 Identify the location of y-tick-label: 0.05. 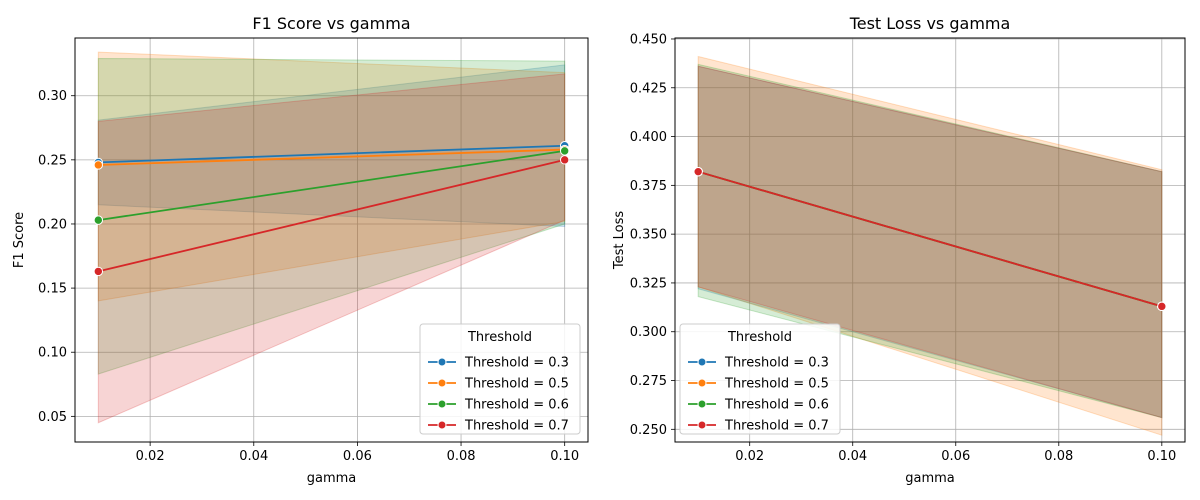
(52, 417).